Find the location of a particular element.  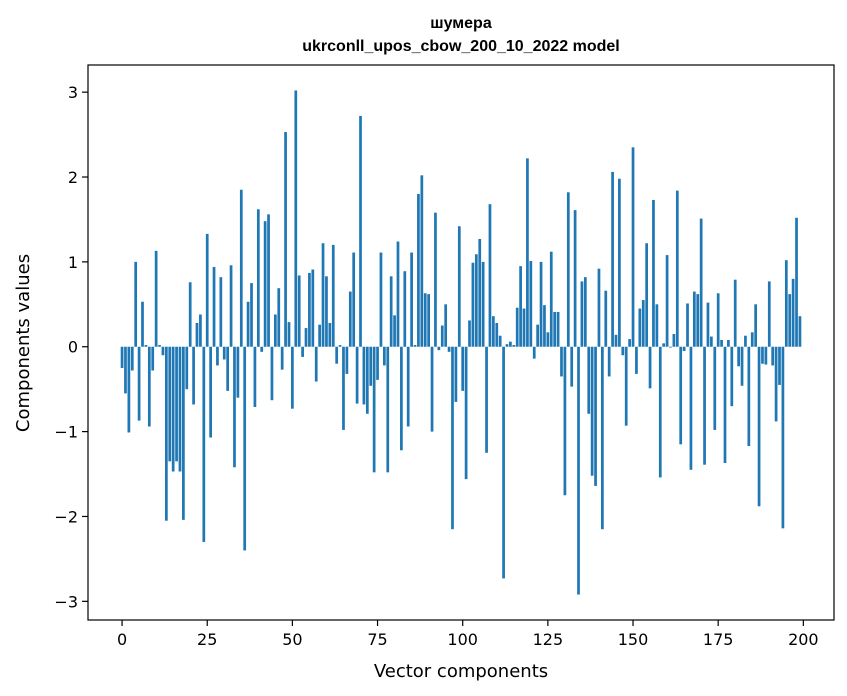

x-tick-label: 125 is located at coordinates (548, 639).